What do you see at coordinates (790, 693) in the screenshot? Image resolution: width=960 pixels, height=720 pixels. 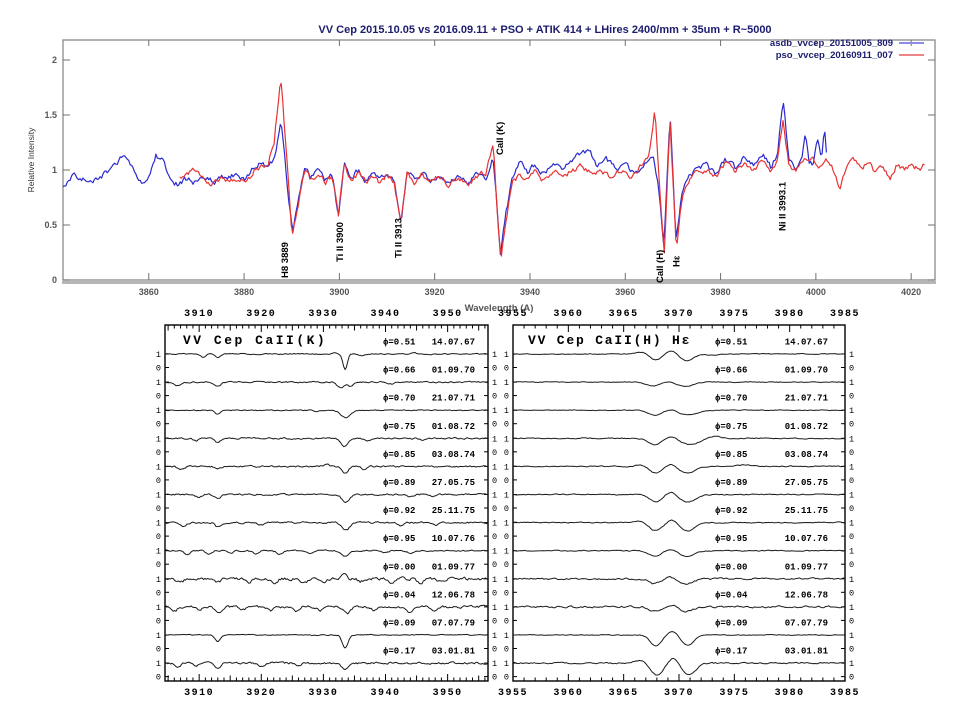 I see `x-tick-label-bottom: 3980` at bounding box center [790, 693].